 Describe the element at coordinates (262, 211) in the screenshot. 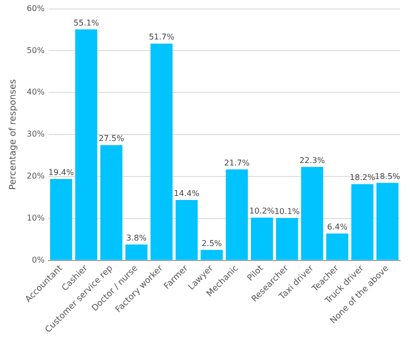

I see `data-label: 10.2%` at that location.